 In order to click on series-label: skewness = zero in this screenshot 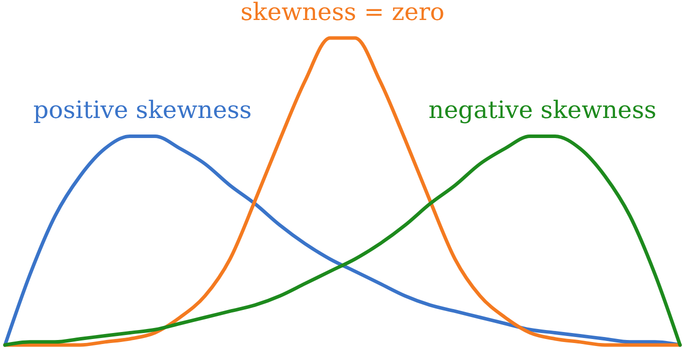, I will do `click(342, 13)`.